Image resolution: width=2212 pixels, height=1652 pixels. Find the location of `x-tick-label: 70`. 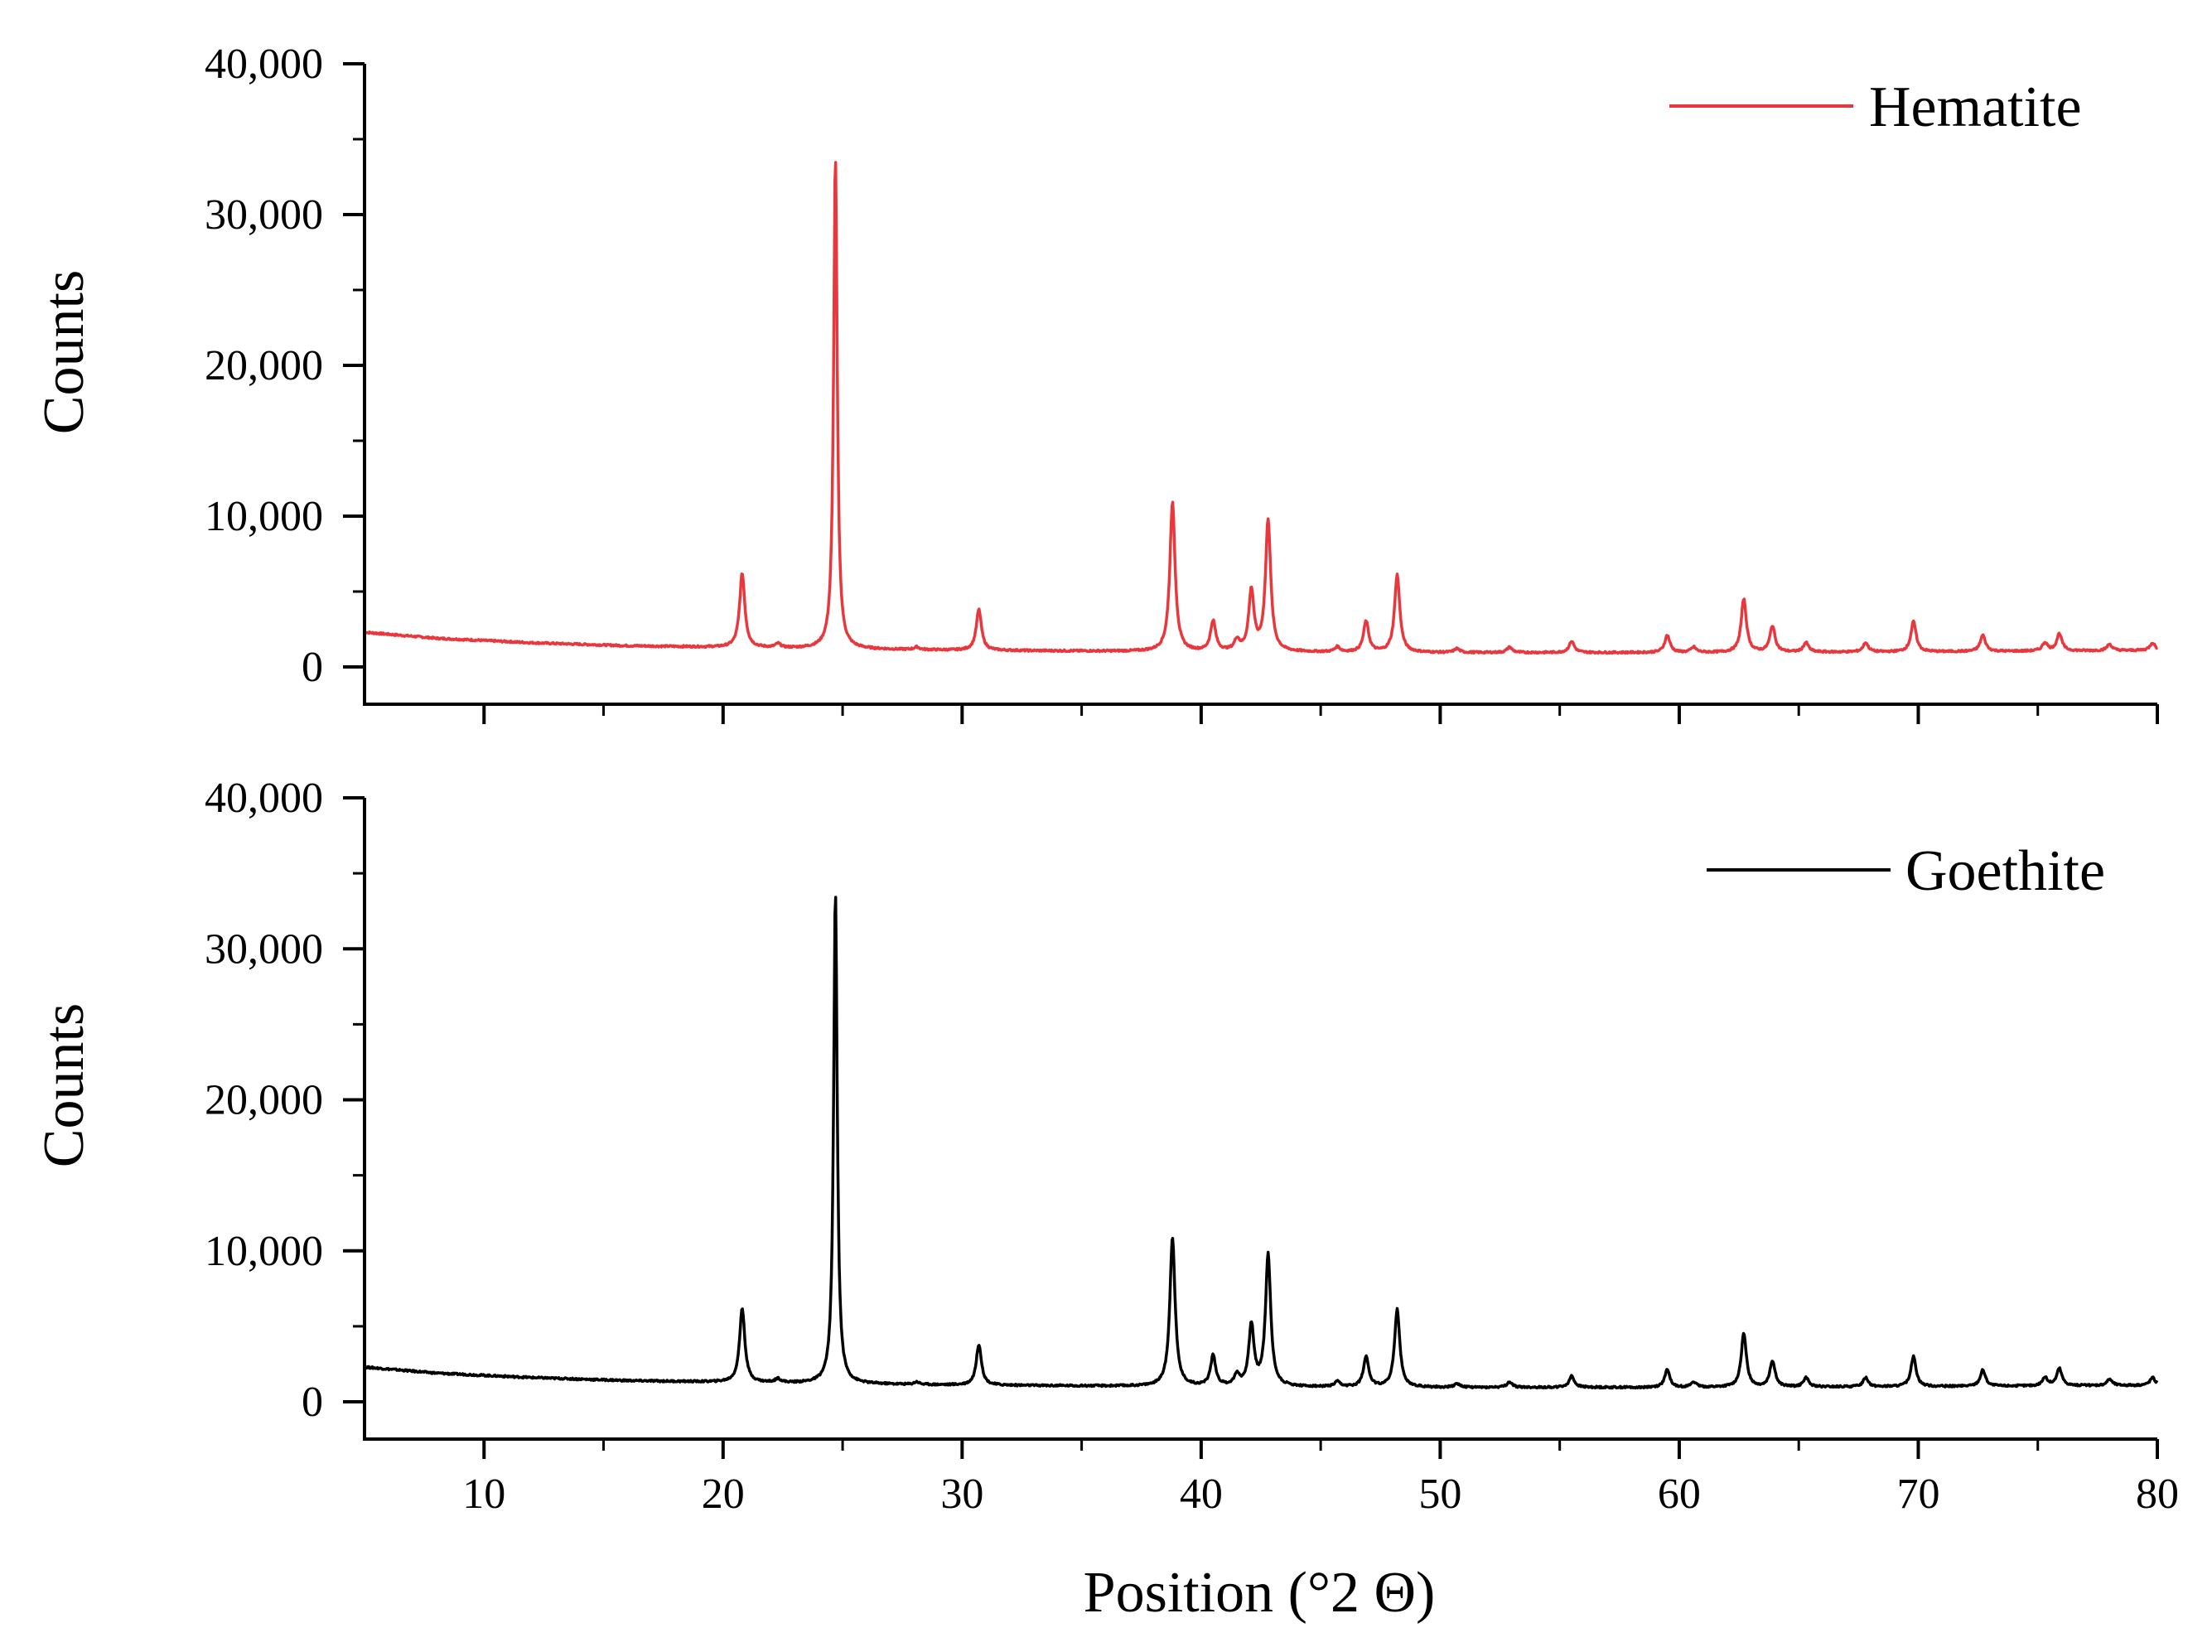

x-tick-label: 70 is located at coordinates (1917, 1494).